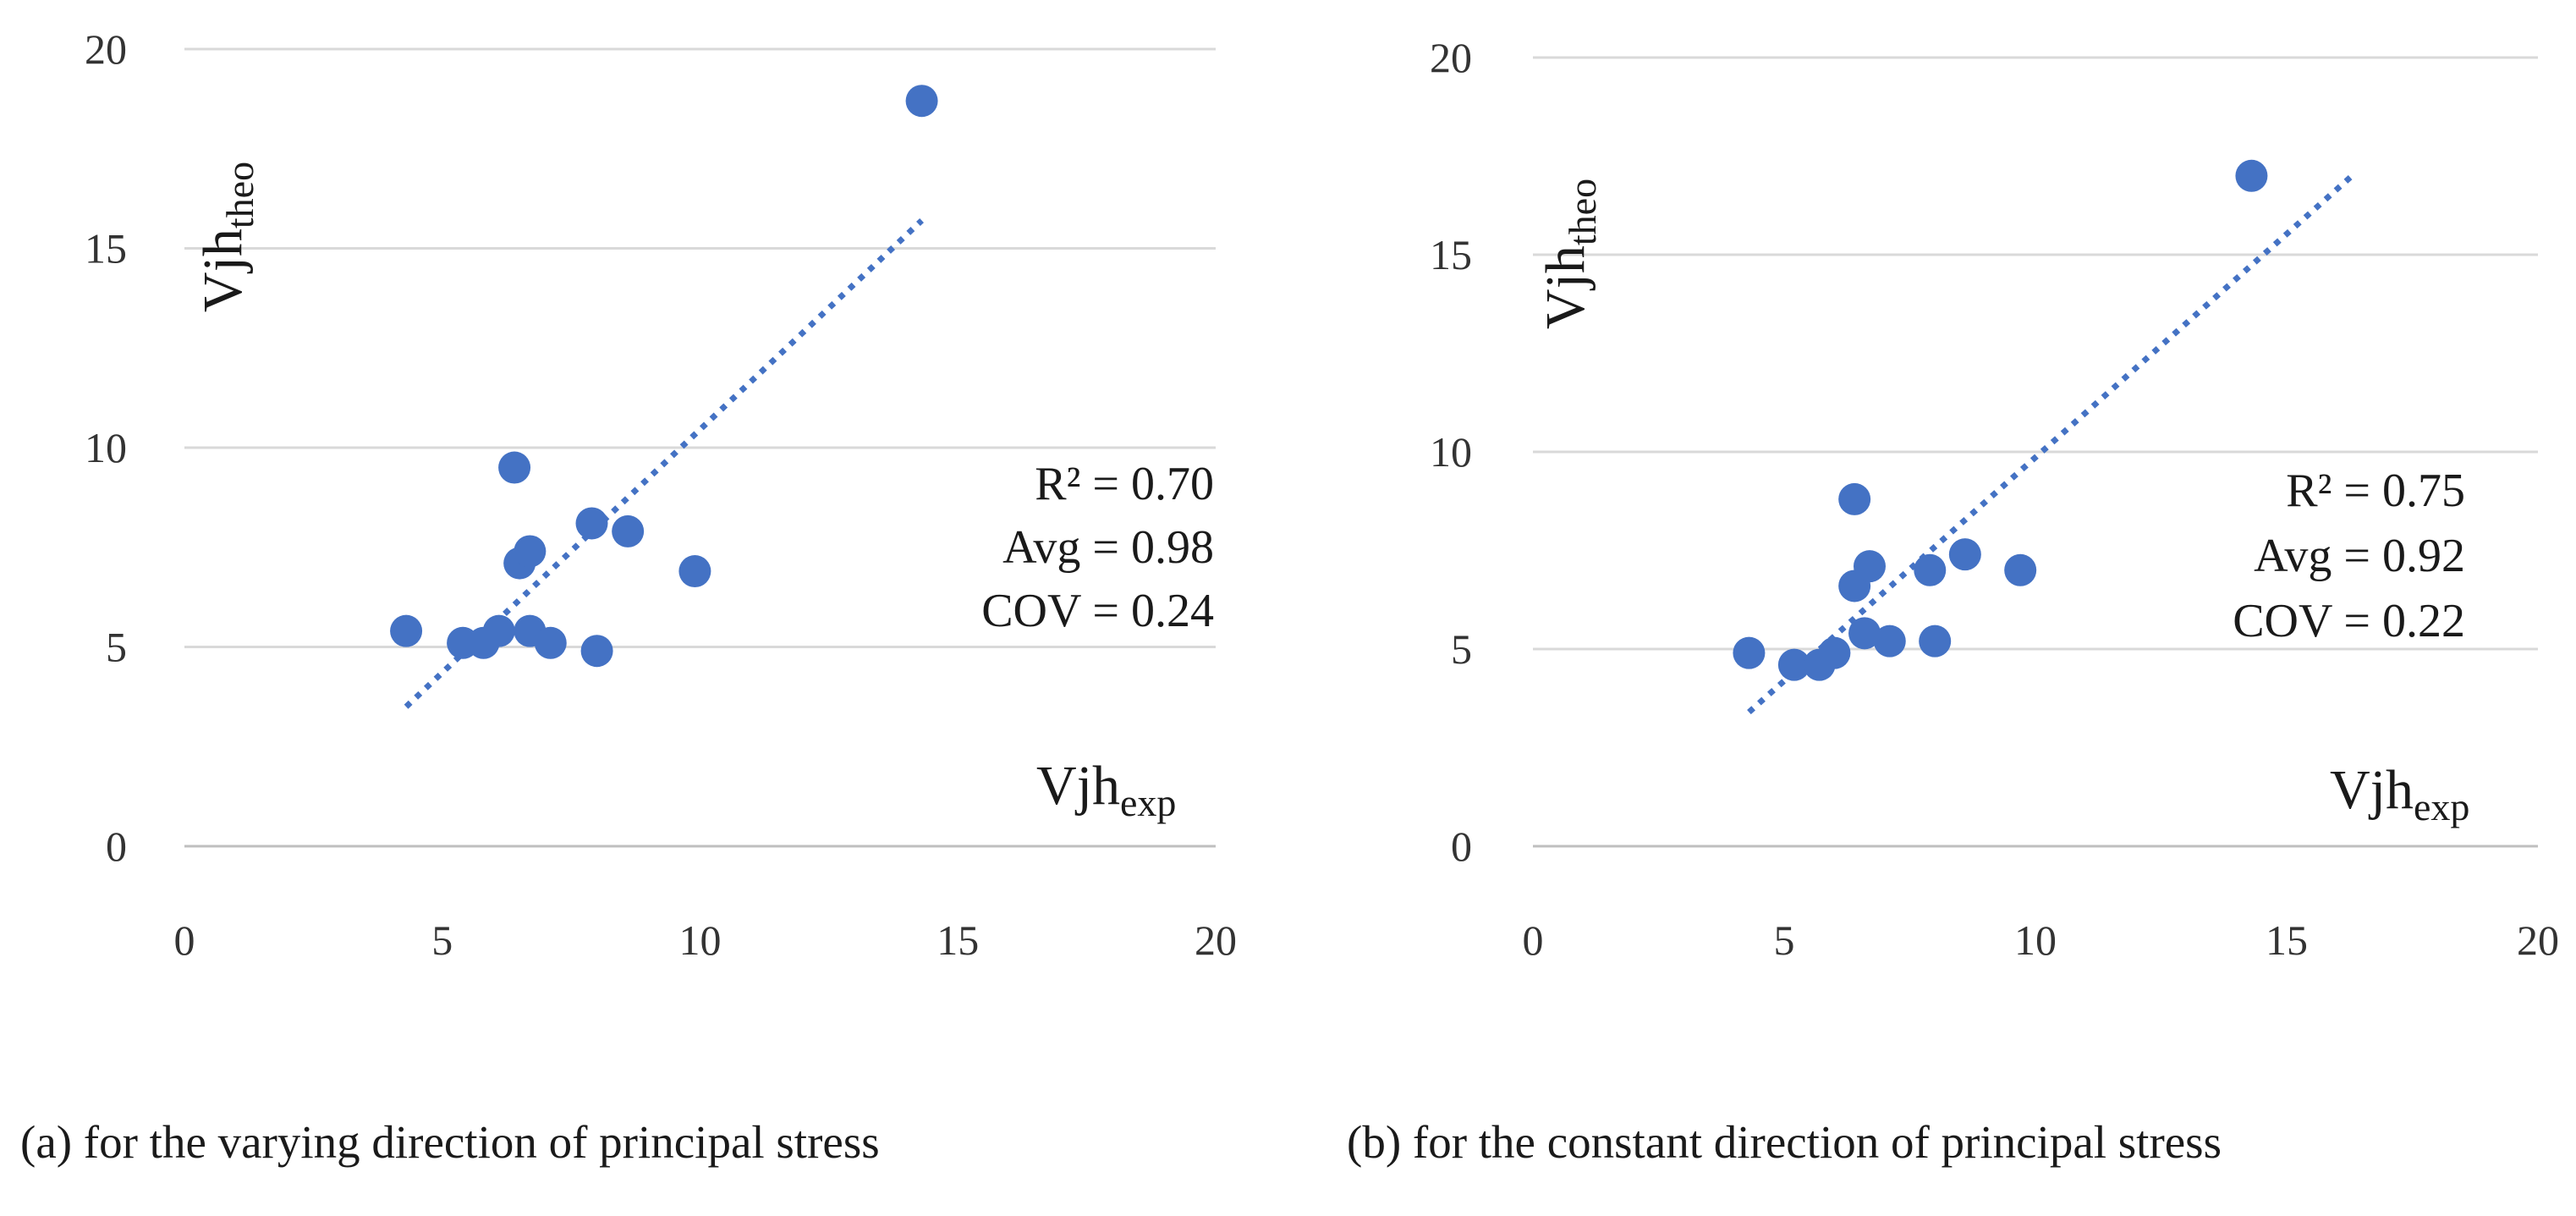 This screenshot has height=1216, width=2576. I want to click on annotation-avg-b: Avg = 0.92, so click(2360, 556).